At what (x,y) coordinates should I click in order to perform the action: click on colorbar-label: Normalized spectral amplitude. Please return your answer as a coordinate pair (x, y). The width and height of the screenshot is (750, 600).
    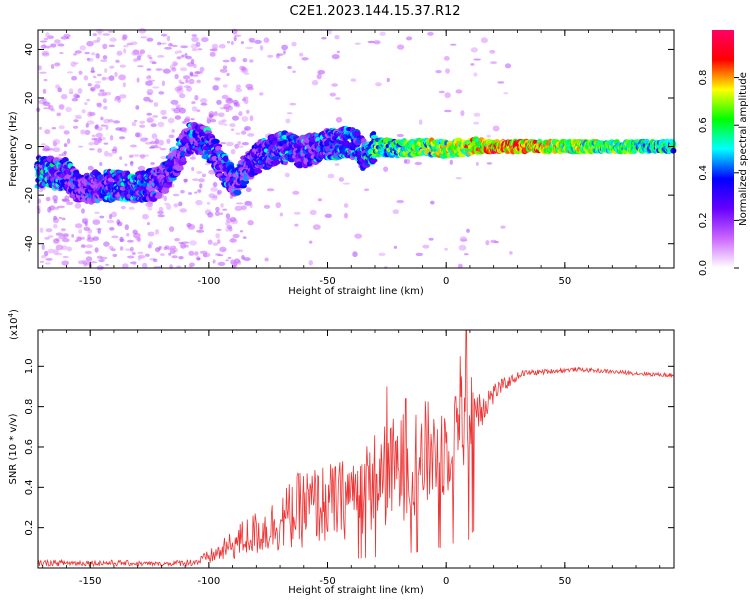
    Looking at the image, I should click on (743, 149).